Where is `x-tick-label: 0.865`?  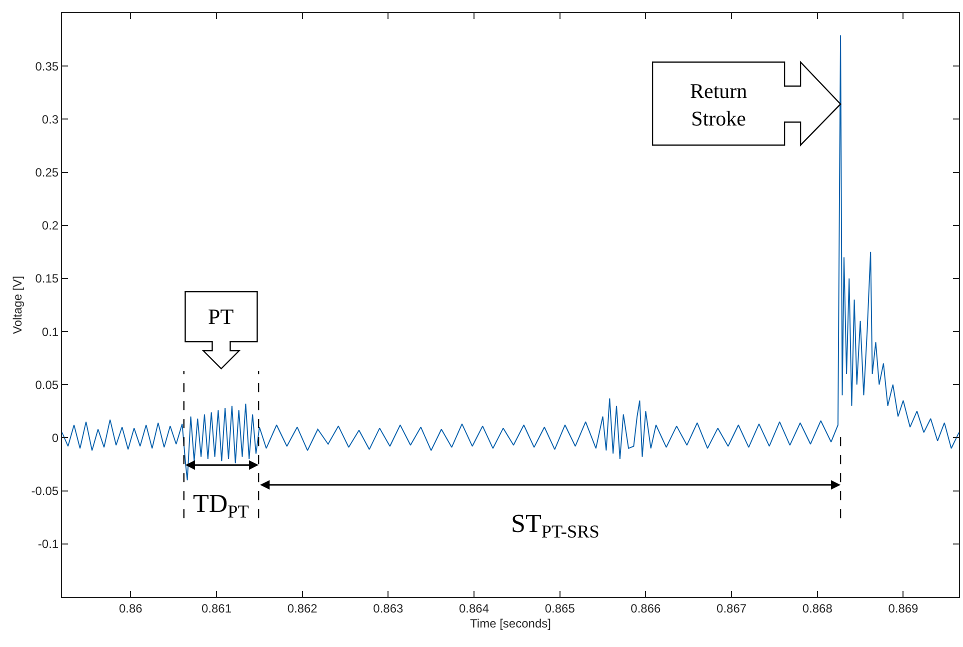 x-tick-label: 0.865 is located at coordinates (560, 608).